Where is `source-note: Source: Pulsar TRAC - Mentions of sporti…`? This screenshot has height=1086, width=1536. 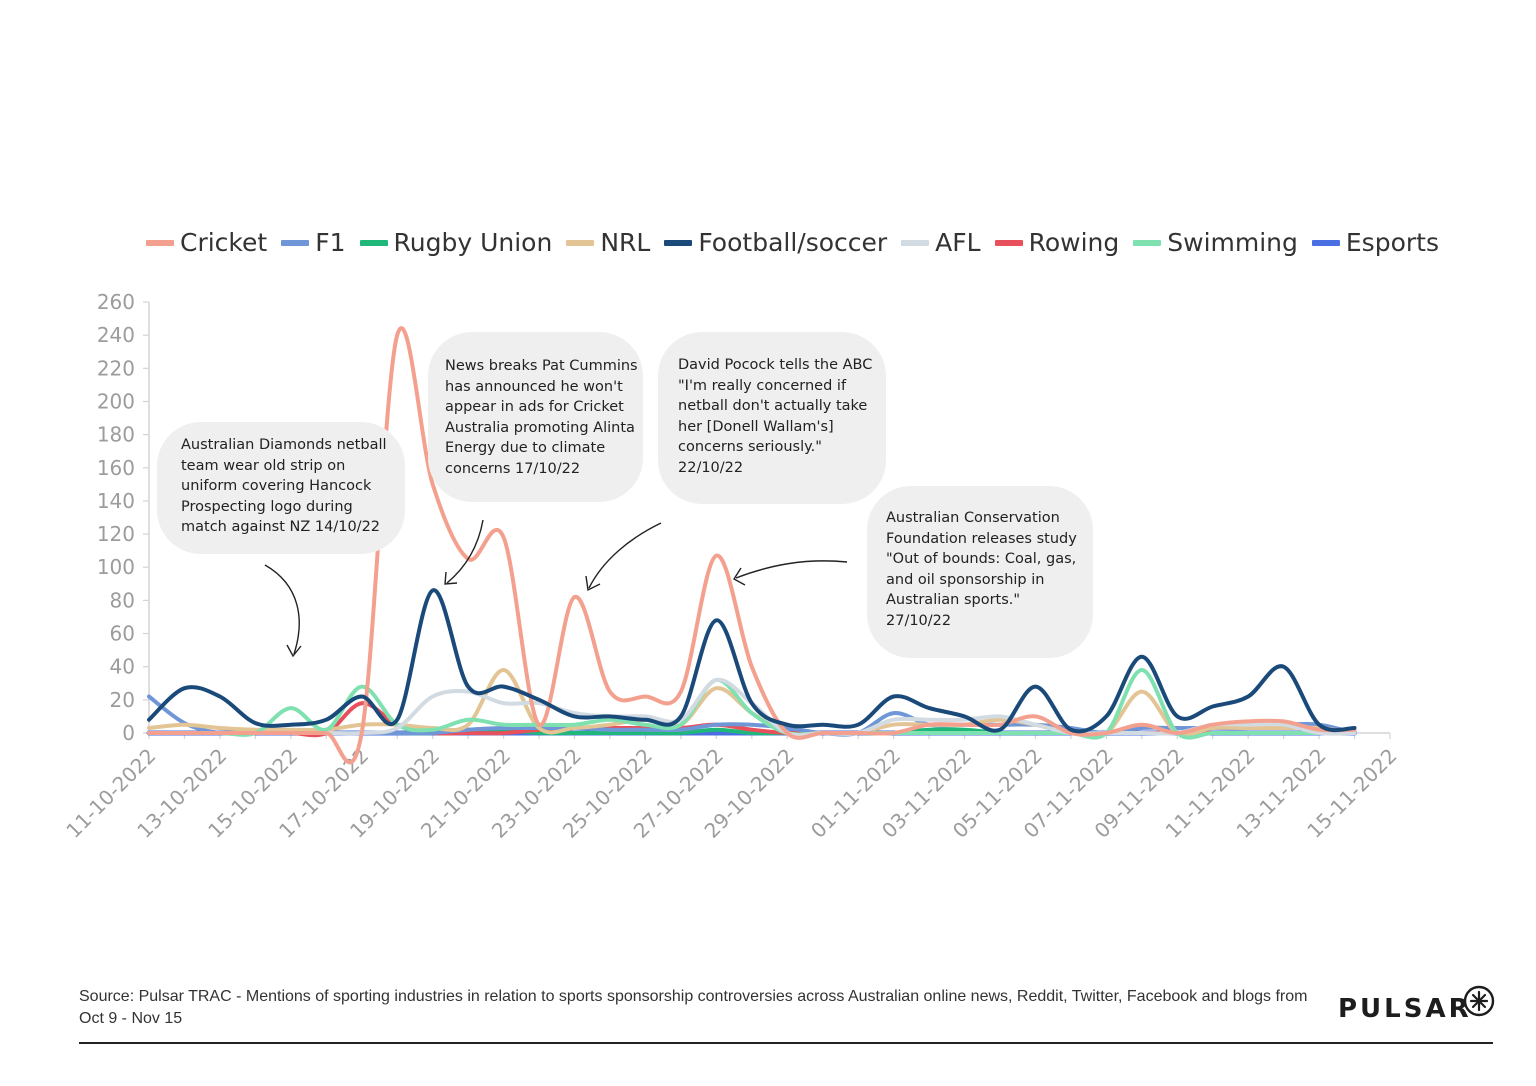 source-note: Source: Pulsar TRAC - Mentions of sporti… is located at coordinates (693, 1007).